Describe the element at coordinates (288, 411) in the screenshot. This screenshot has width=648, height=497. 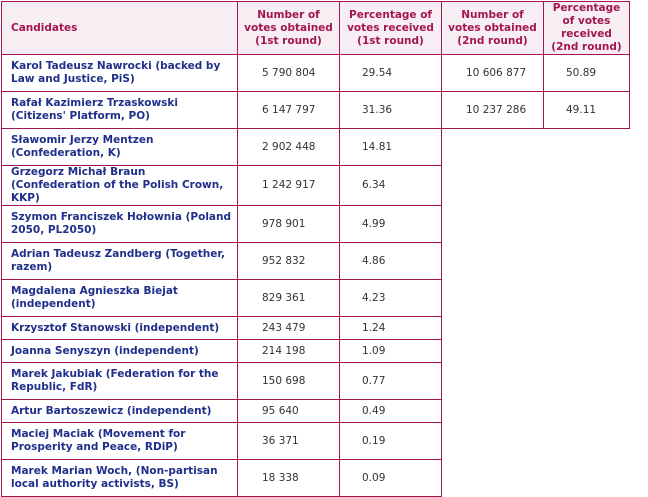
I see `votes-round1: 95 640` at that location.